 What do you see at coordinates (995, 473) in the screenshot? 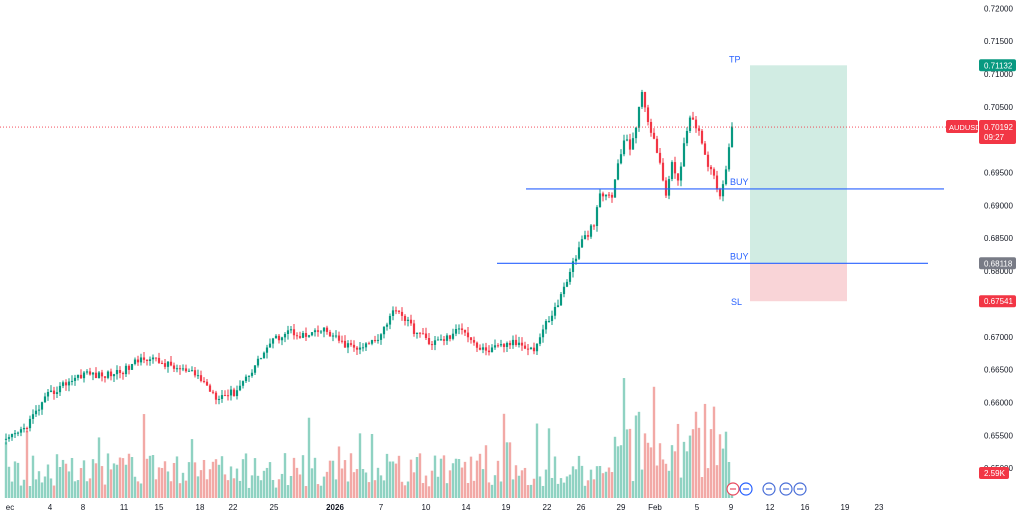
I see `volume-tag-label: 2.59K` at bounding box center [995, 473].